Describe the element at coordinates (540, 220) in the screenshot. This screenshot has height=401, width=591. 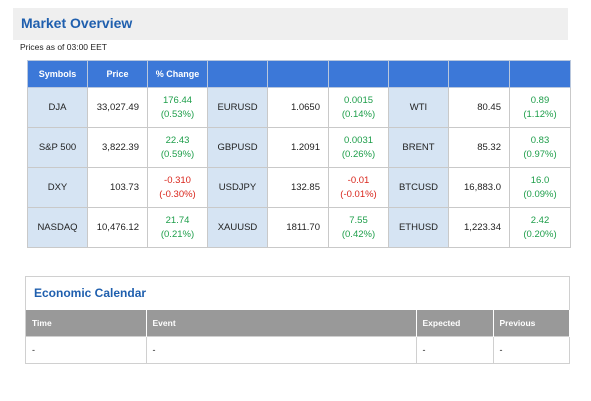
I see `quote-change-value: 2.42` at that location.